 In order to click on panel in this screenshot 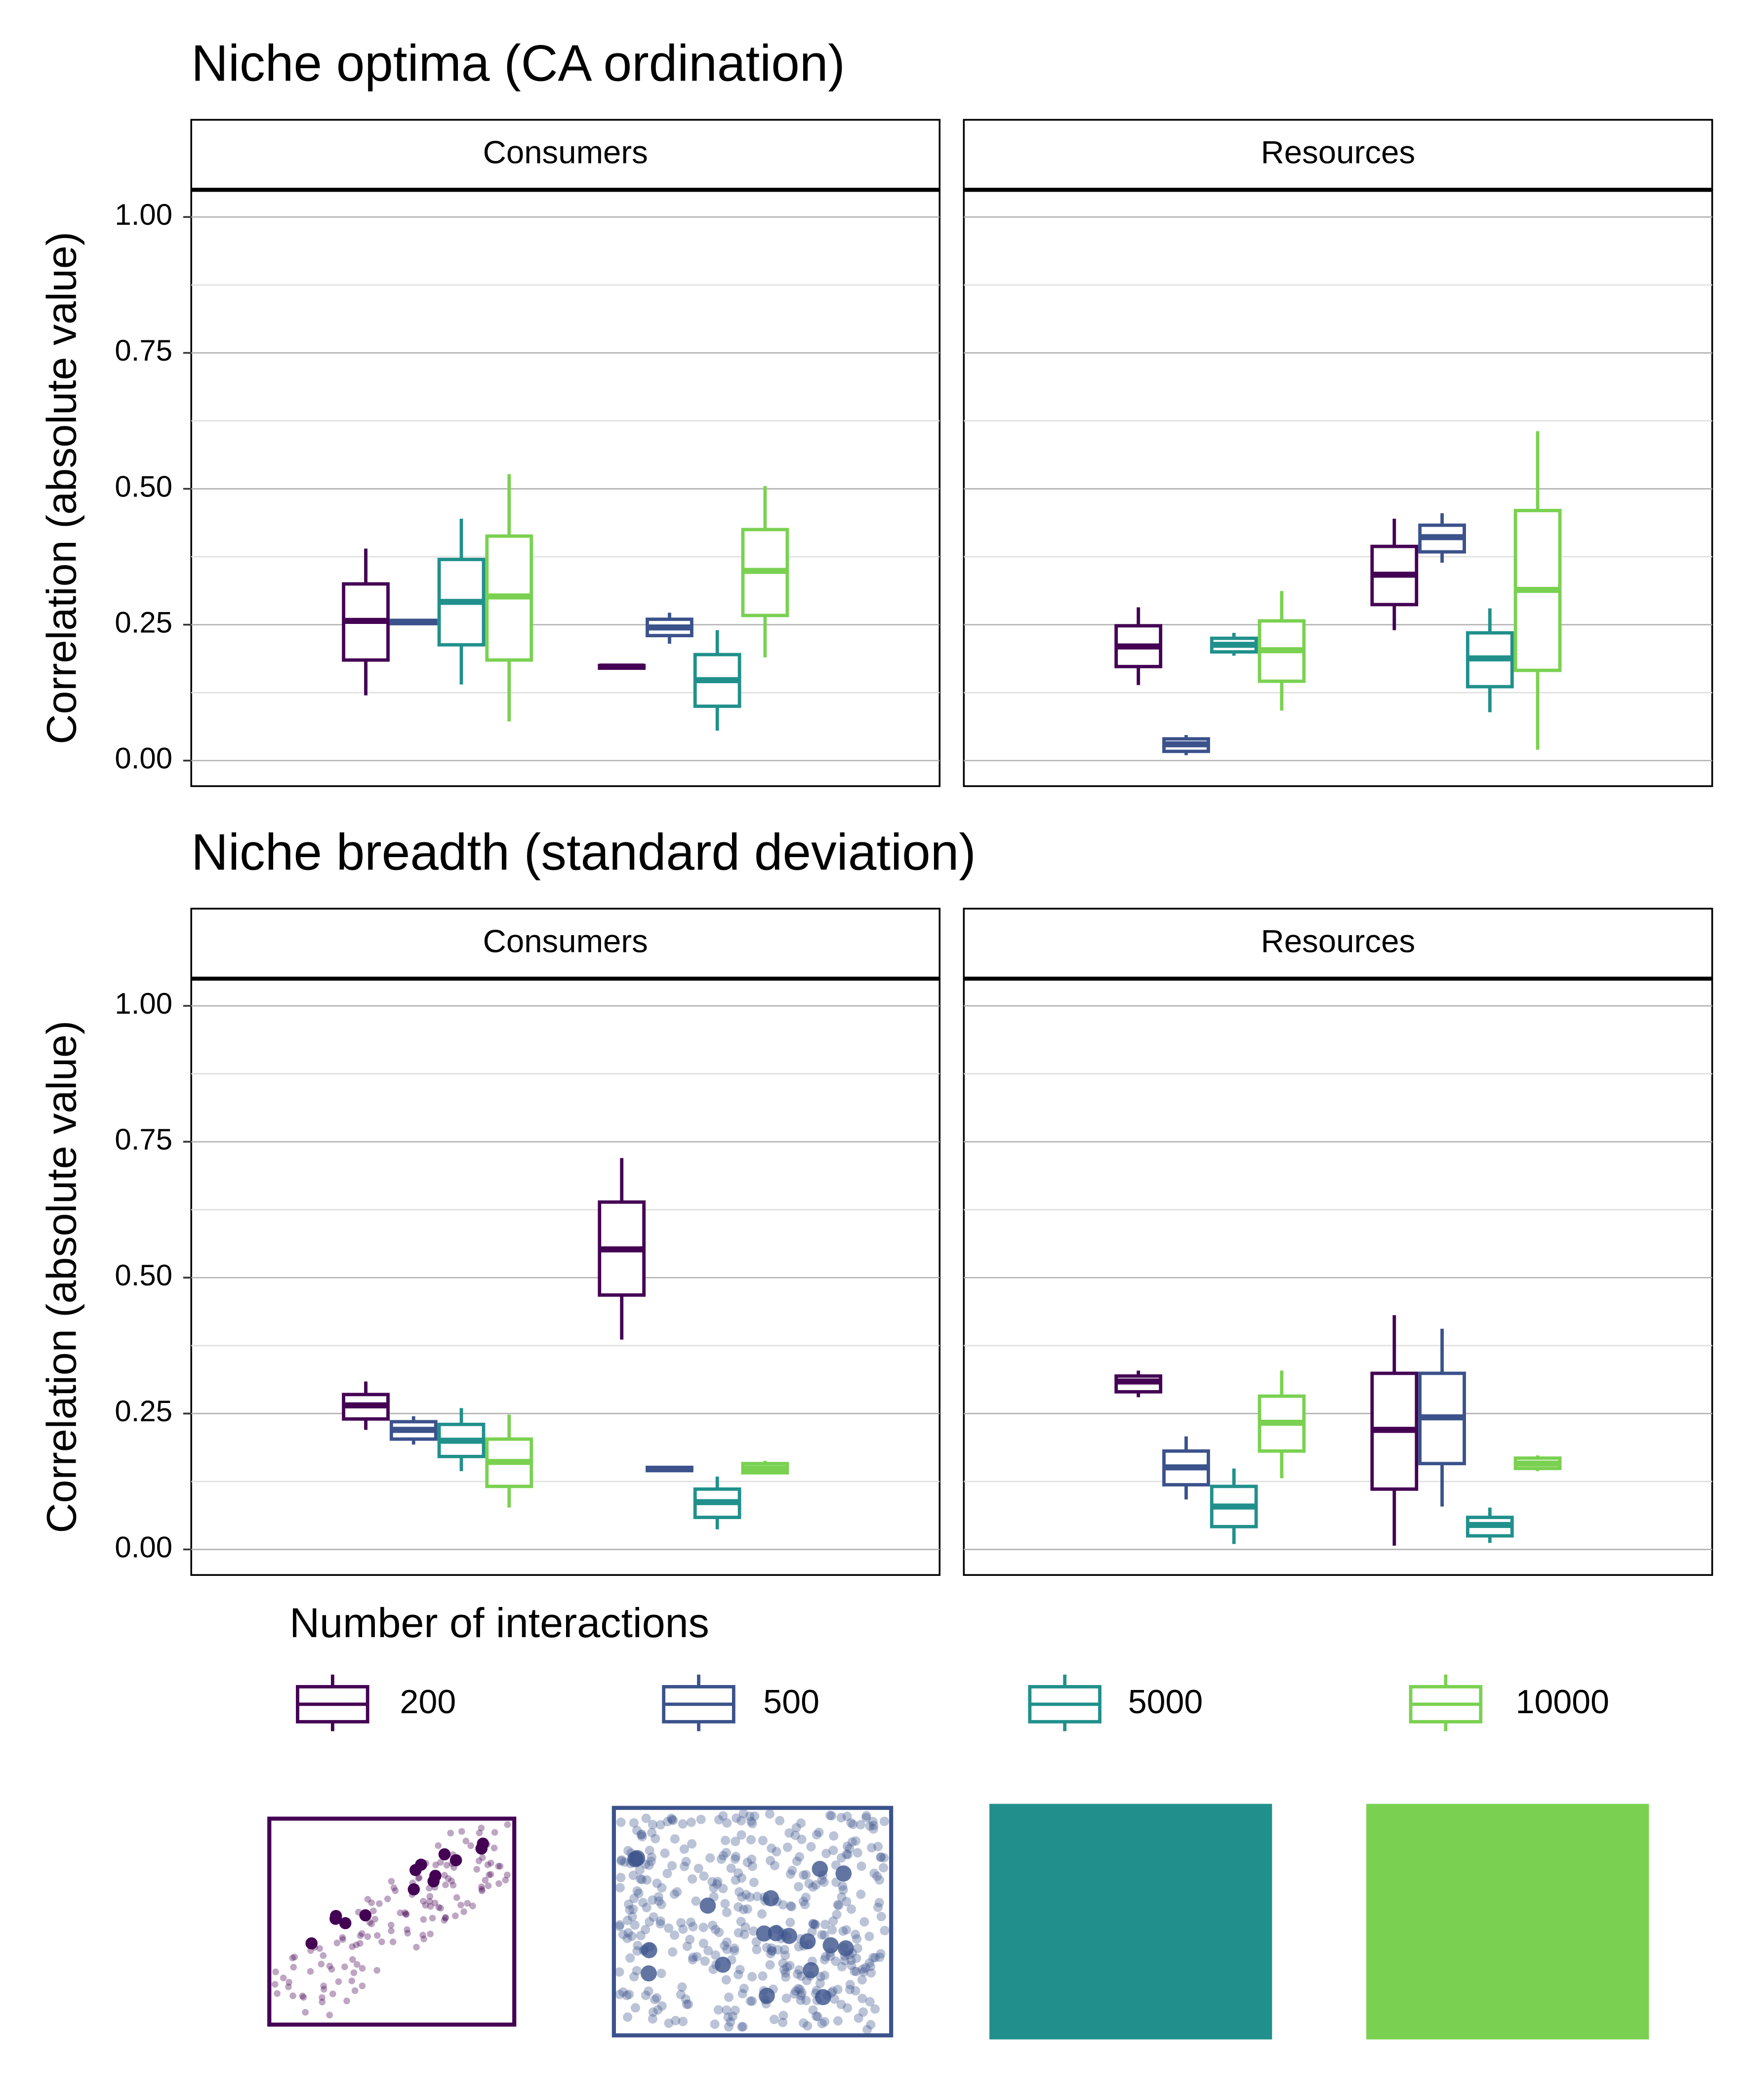, I will do `click(565, 1277)`.